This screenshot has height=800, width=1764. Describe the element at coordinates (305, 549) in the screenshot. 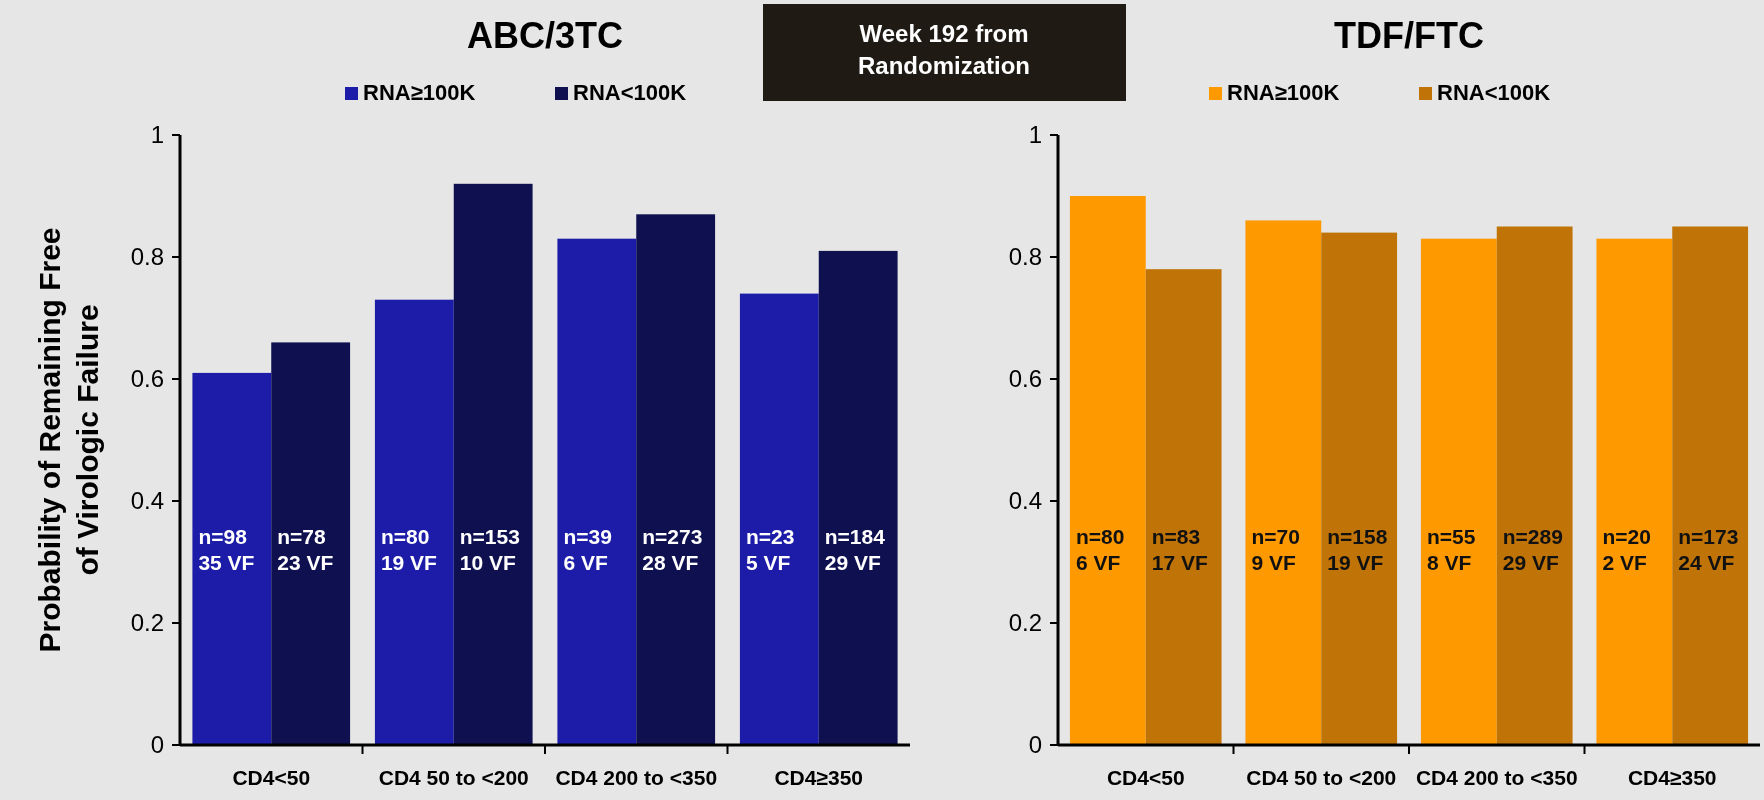

I see `data-label: n=78 23 VF` at that location.